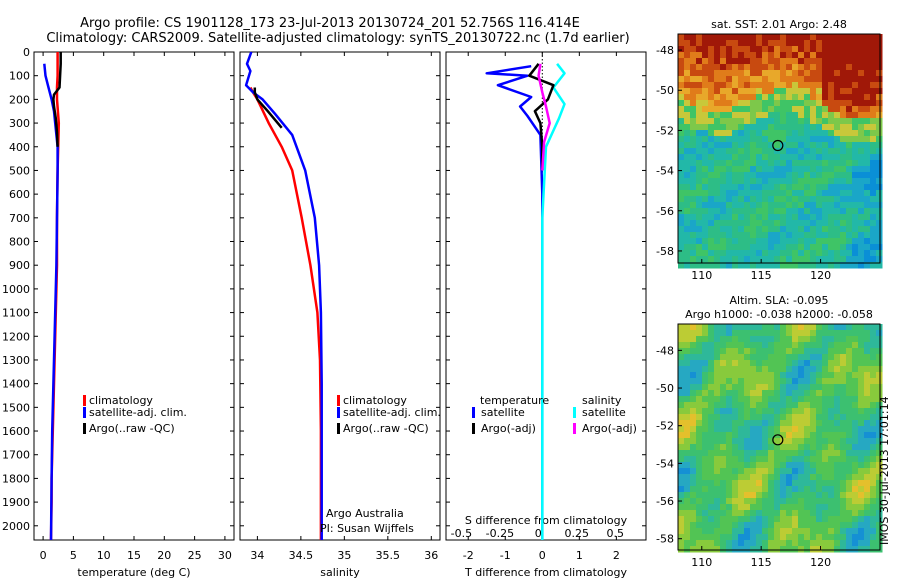  What do you see at coordinates (665, 463) in the screenshot?
I see `sla_map-ytick-label: -54` at bounding box center [665, 463].